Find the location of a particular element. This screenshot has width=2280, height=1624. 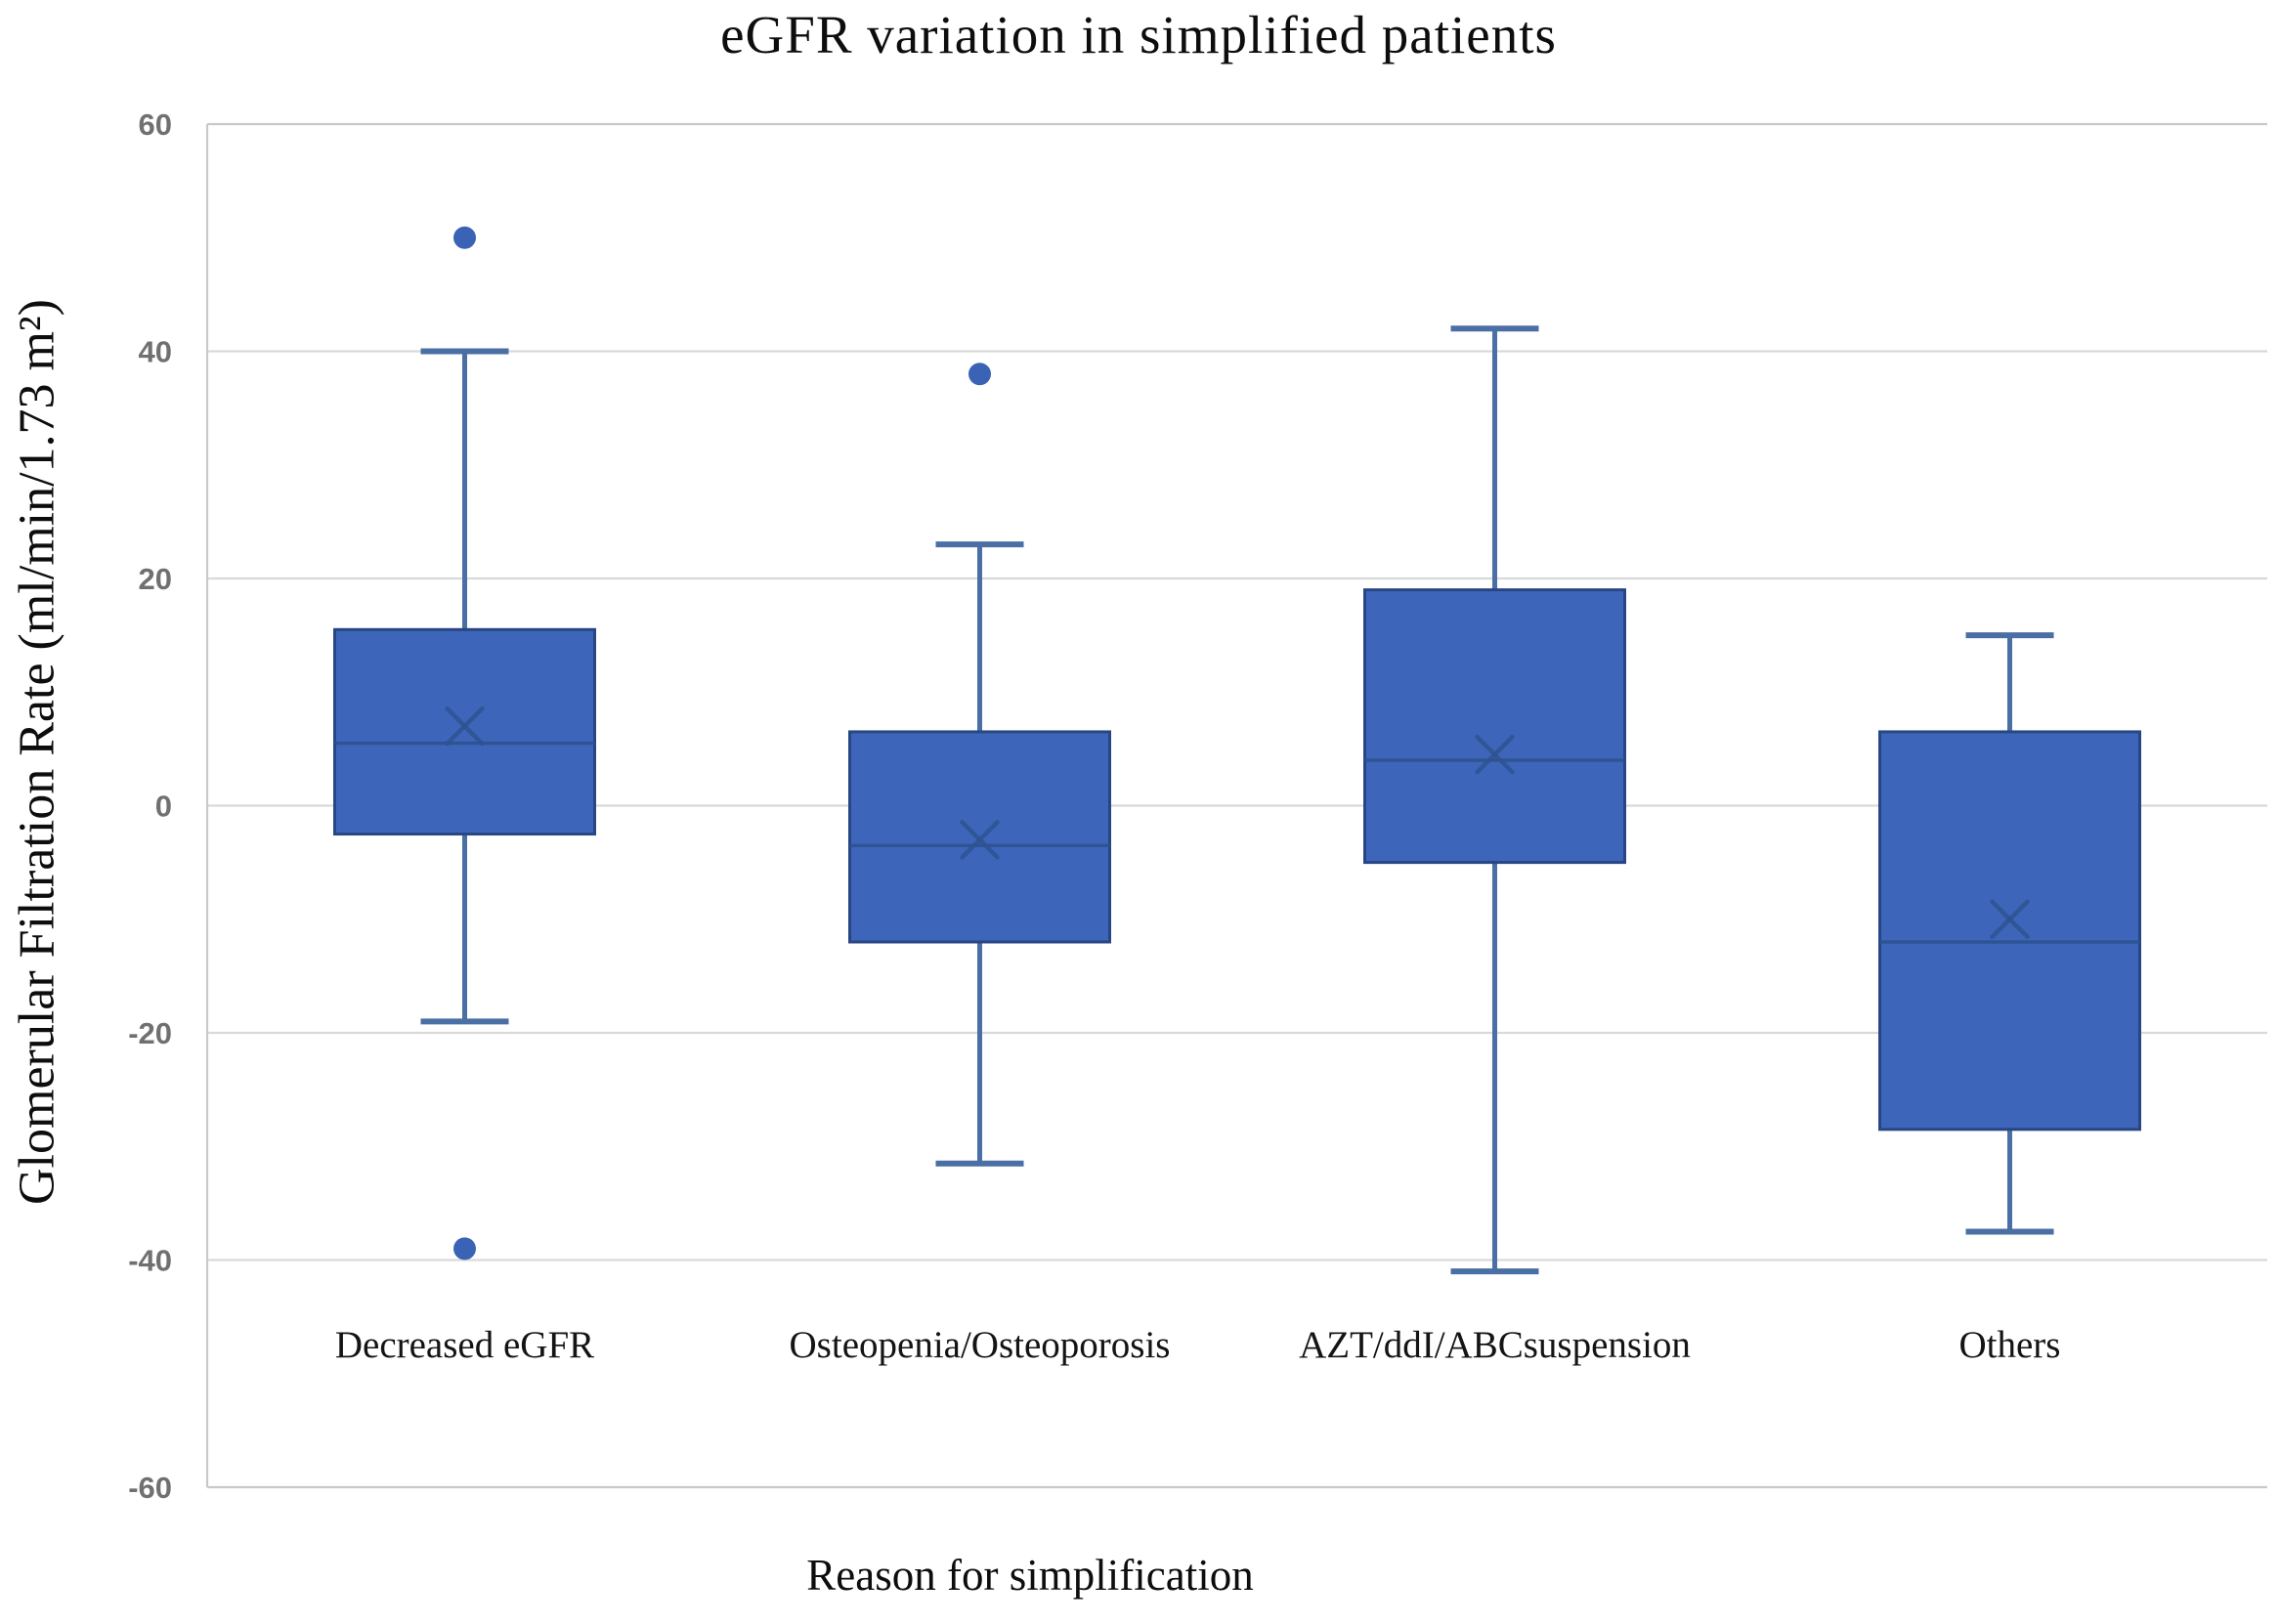

category-label: Osteopenia/Osteoporosis is located at coordinates (980, 1345).